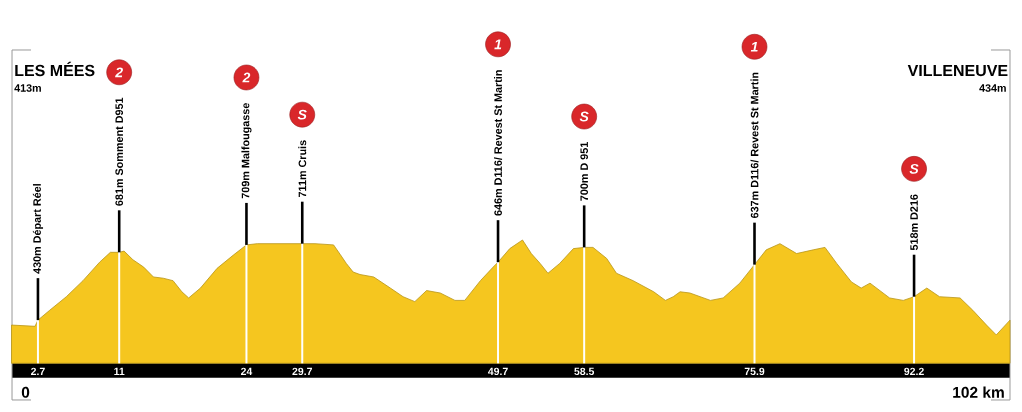 The width and height of the screenshot is (1022, 412). Describe the element at coordinates (914, 371) in the screenshot. I see `x-tick-label: 92.2` at that location.